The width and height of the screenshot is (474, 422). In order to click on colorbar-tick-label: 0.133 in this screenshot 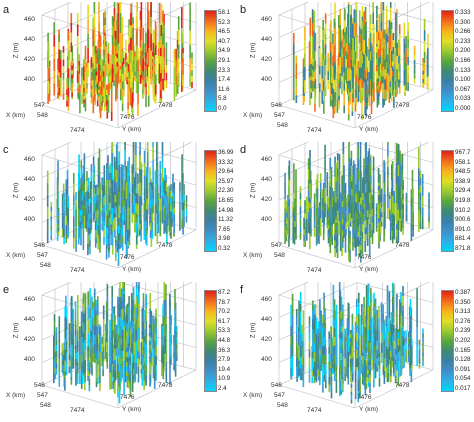, I will do `click(463, 70)`.